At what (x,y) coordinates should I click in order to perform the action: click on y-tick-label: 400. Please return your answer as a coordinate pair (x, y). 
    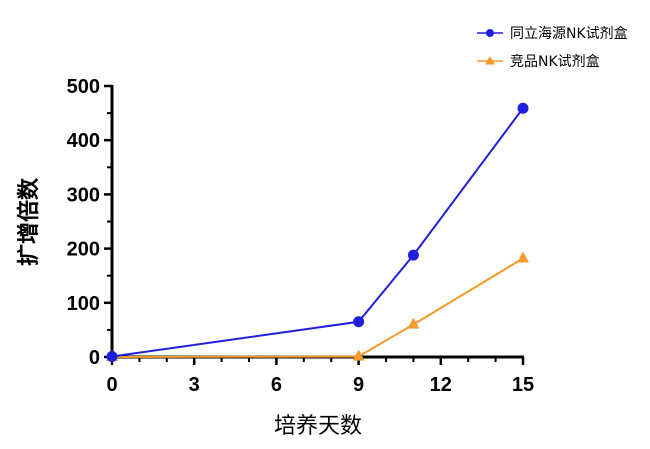
    Looking at the image, I should click on (83, 141).